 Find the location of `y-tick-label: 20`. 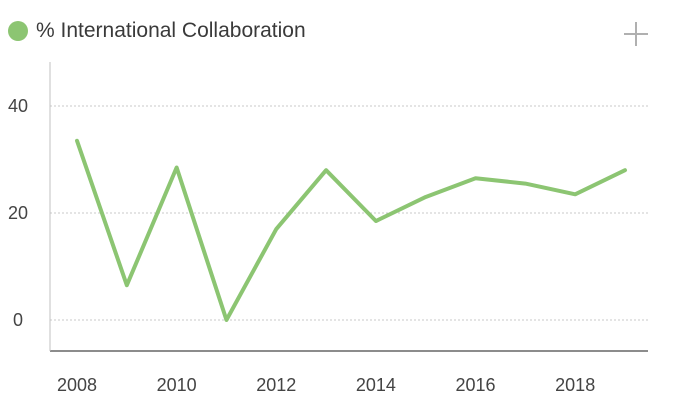

y-tick-label: 20 is located at coordinates (18, 213).